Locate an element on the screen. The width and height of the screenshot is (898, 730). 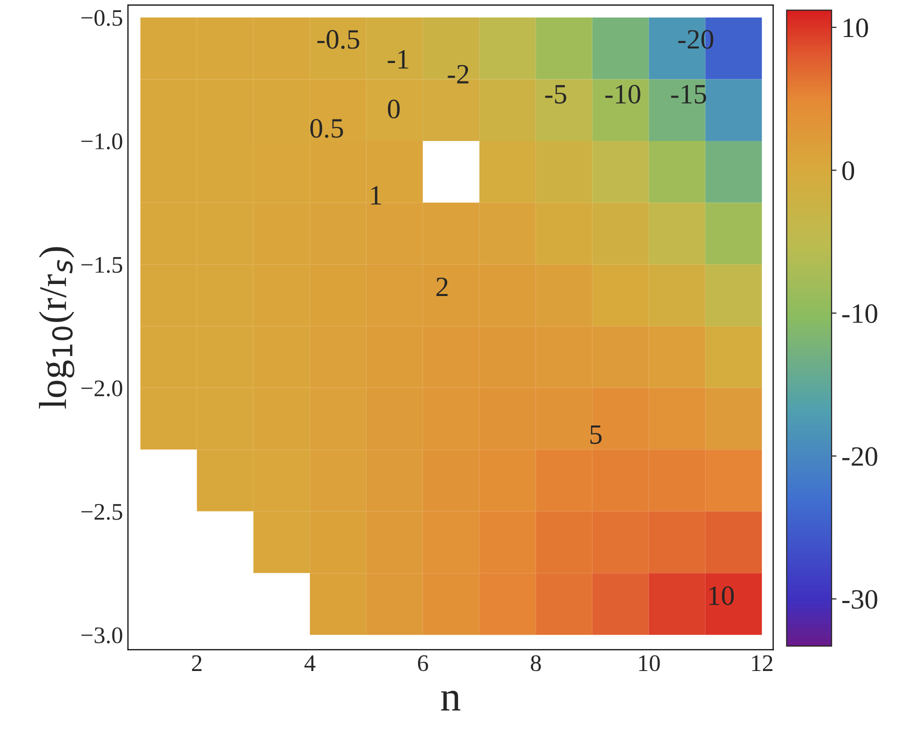
annotation: 10 is located at coordinates (721, 596).